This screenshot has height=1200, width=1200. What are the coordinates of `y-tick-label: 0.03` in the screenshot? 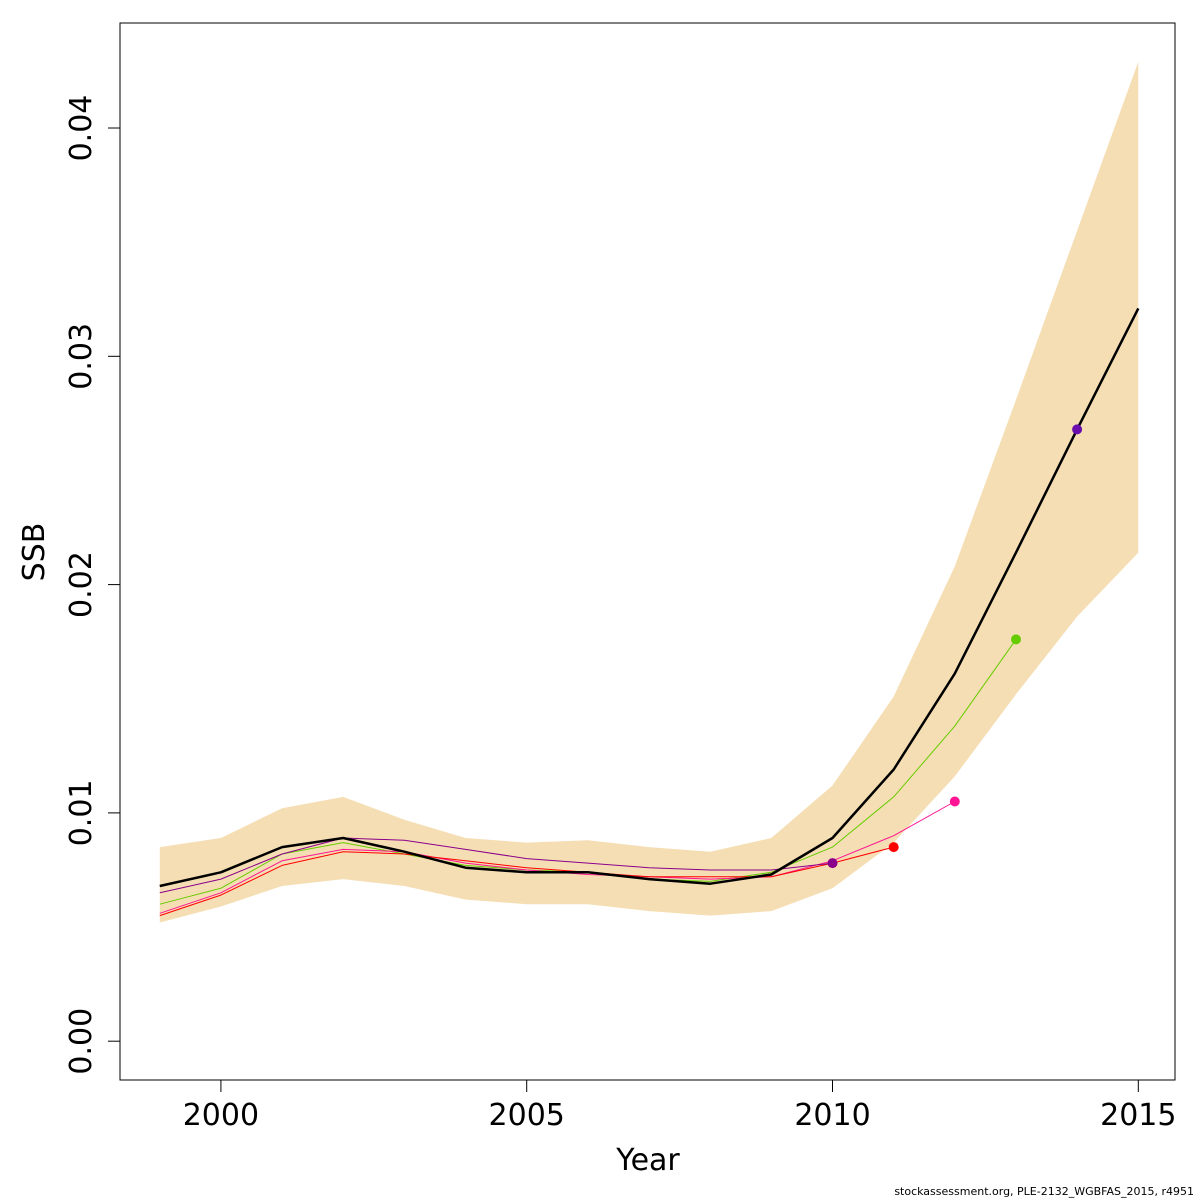 It's located at (81, 356).